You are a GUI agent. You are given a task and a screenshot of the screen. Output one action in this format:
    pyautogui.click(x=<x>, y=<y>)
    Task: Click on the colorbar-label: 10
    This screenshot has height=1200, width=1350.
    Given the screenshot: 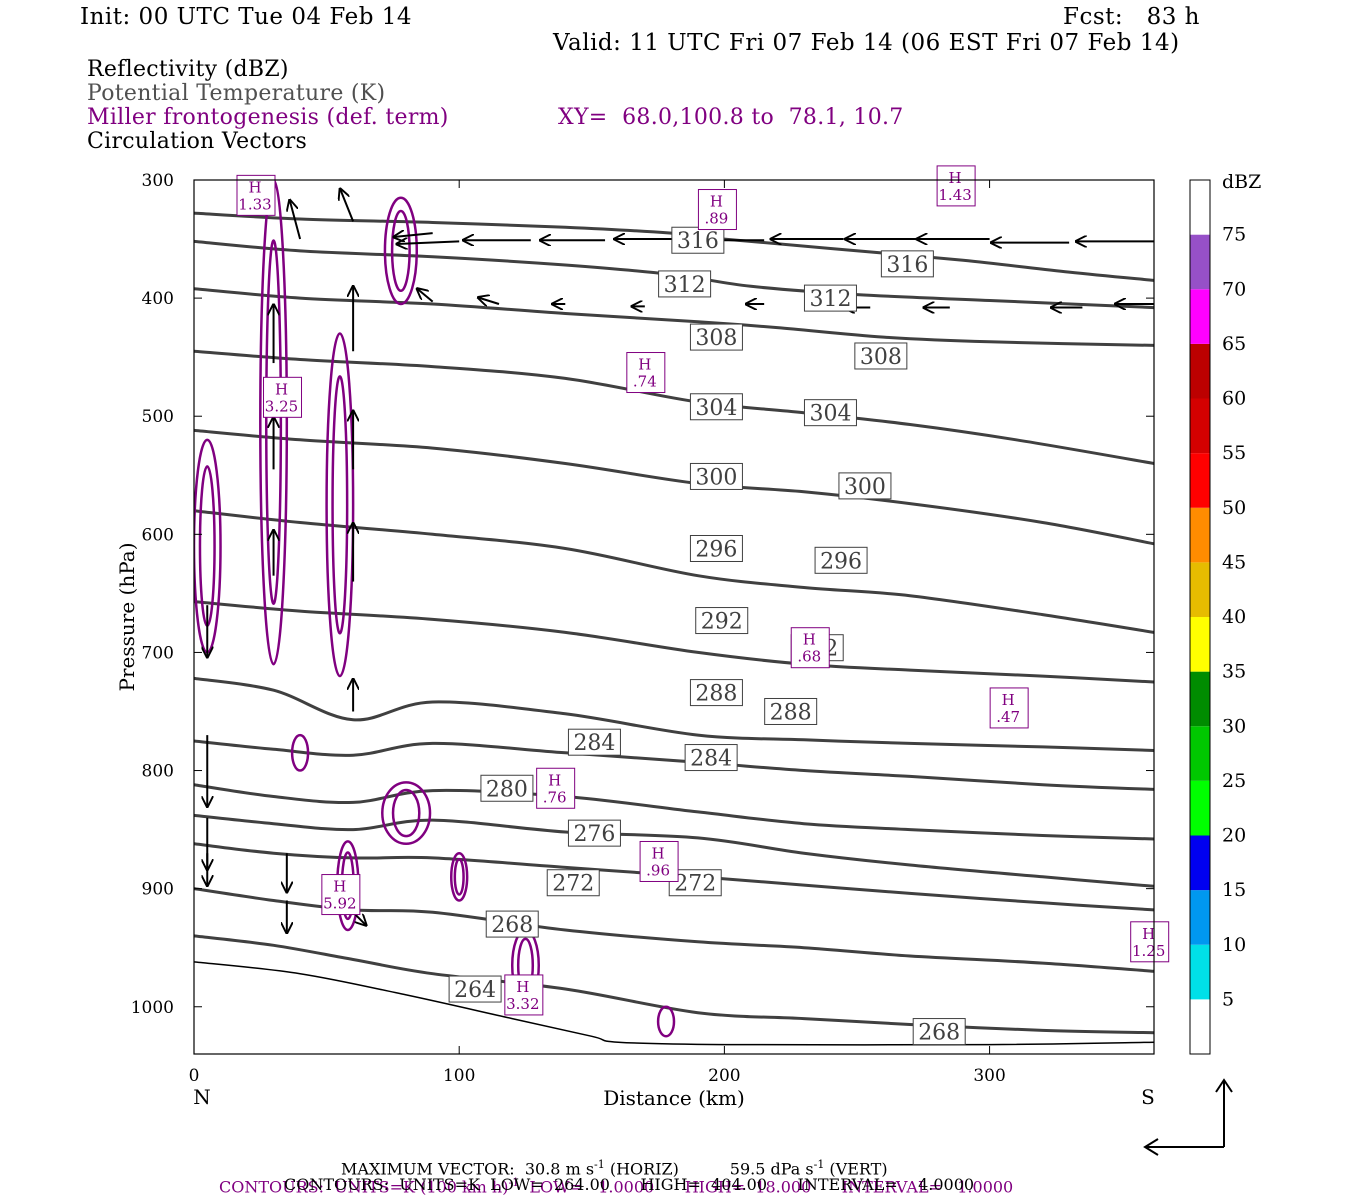 What is the action you would take?
    pyautogui.click(x=1234, y=945)
    